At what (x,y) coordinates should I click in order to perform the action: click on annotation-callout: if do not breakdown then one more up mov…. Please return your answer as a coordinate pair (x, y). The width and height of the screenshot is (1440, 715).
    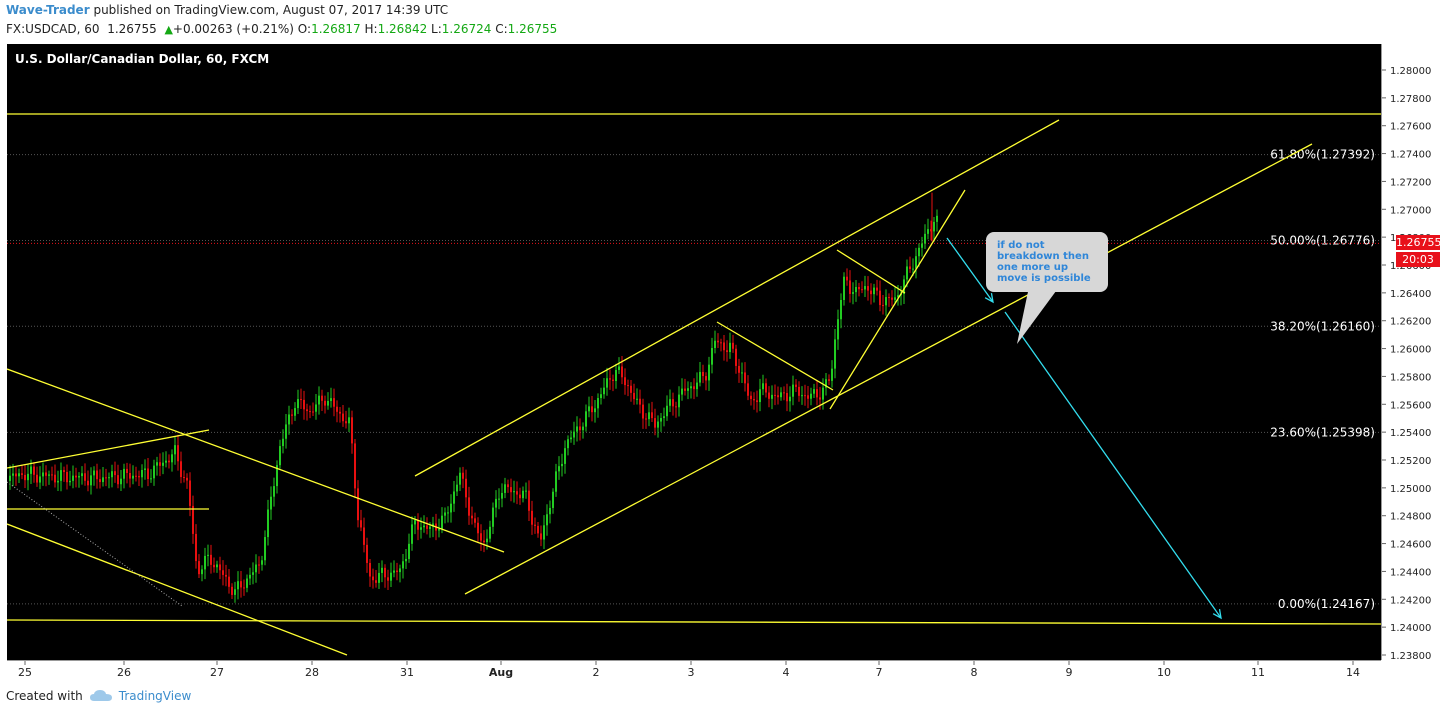
    Looking at the image, I should click on (1047, 288).